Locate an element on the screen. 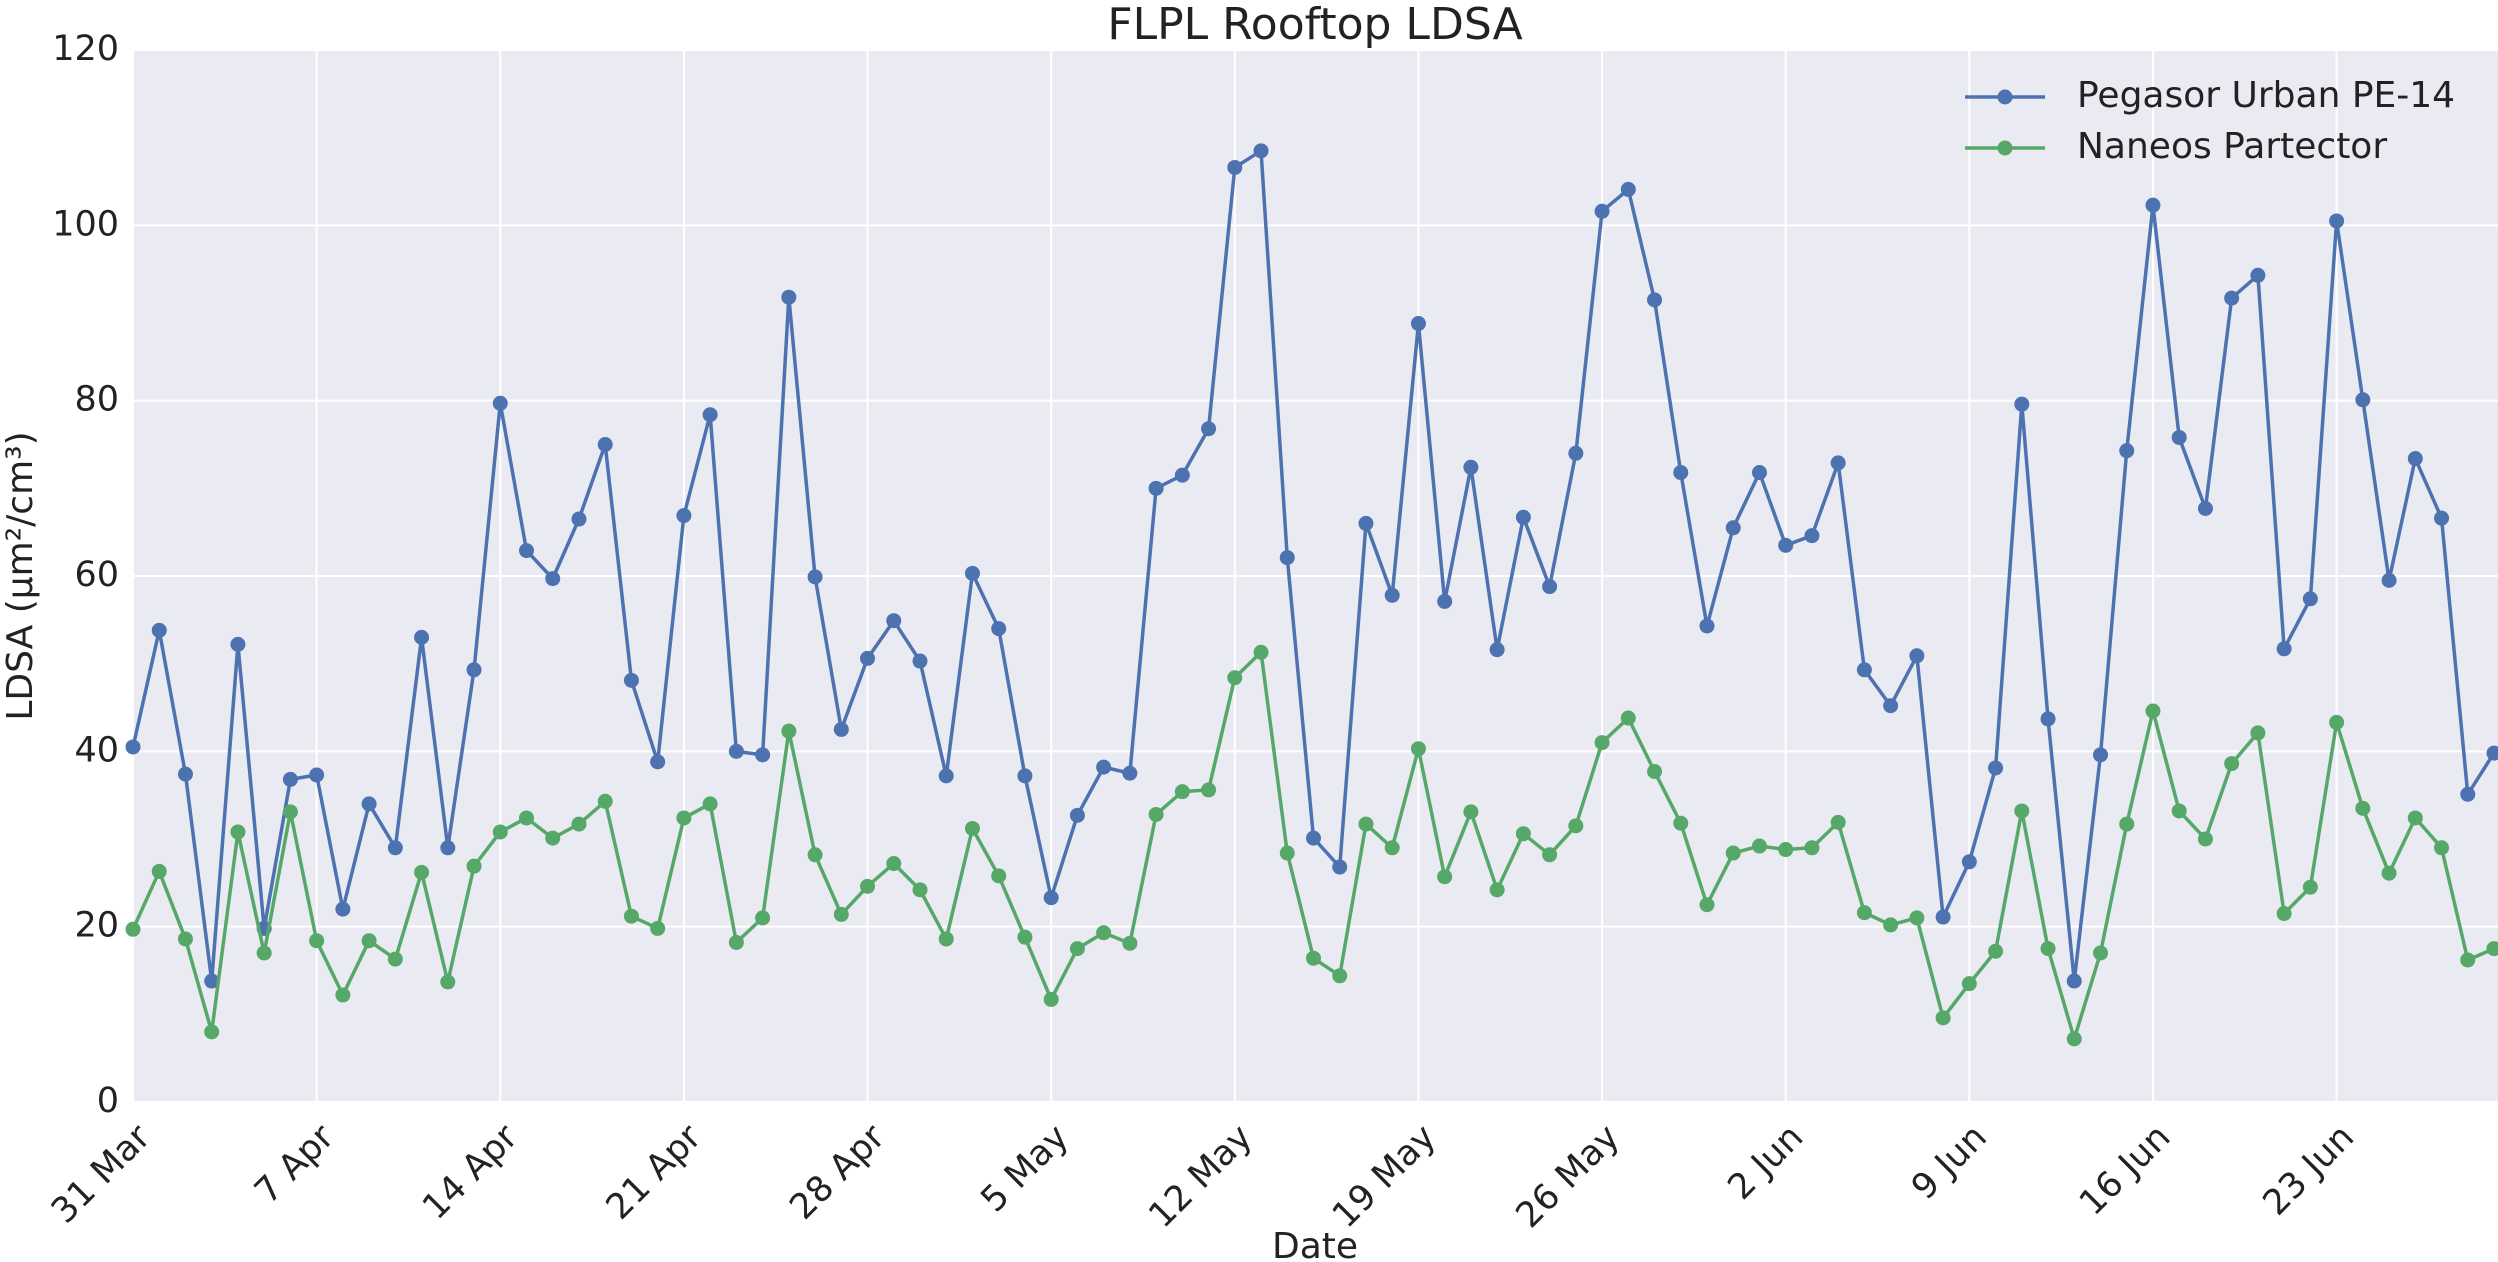 The height and width of the screenshot is (1262, 2498). y-tick-label: 80 is located at coordinates (96, 400).